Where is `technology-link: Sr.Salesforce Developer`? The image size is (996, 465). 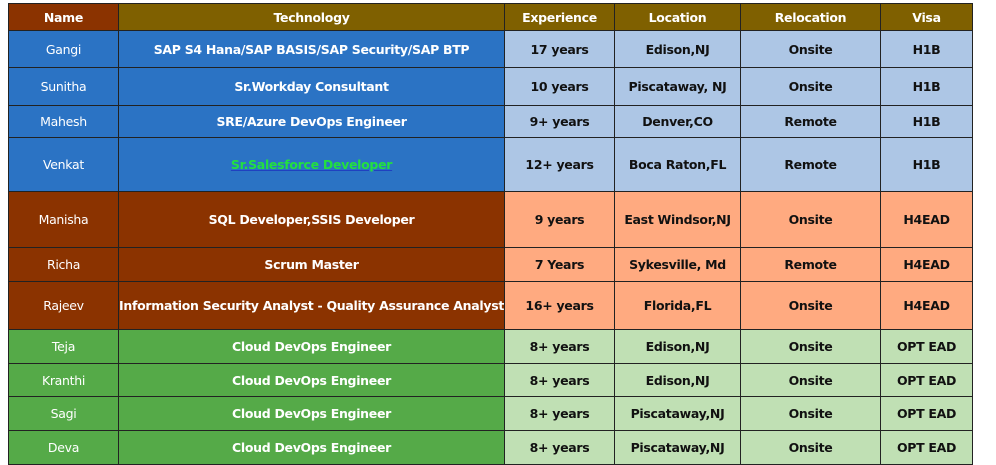 technology-link: Sr.Salesforce Developer is located at coordinates (311, 164).